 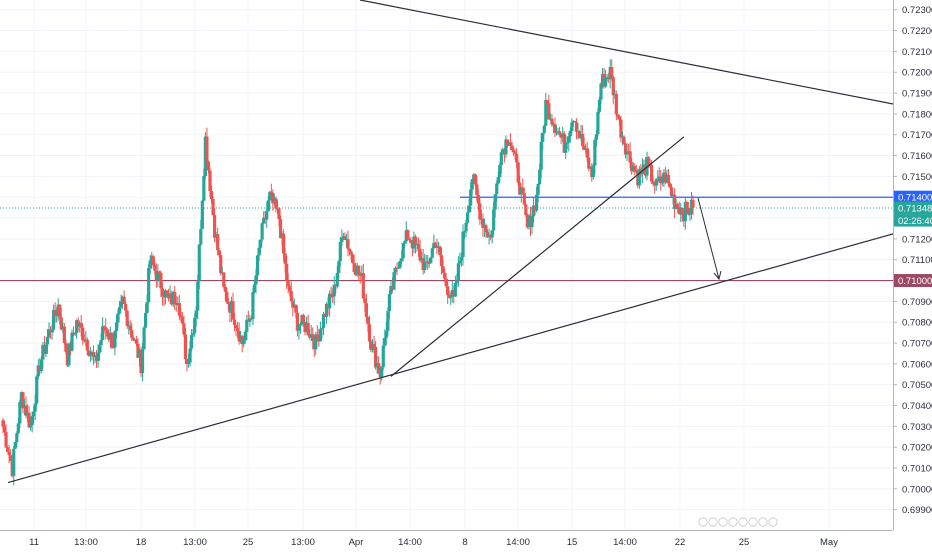 I want to click on descending-trendline, so click(x=626, y=52).